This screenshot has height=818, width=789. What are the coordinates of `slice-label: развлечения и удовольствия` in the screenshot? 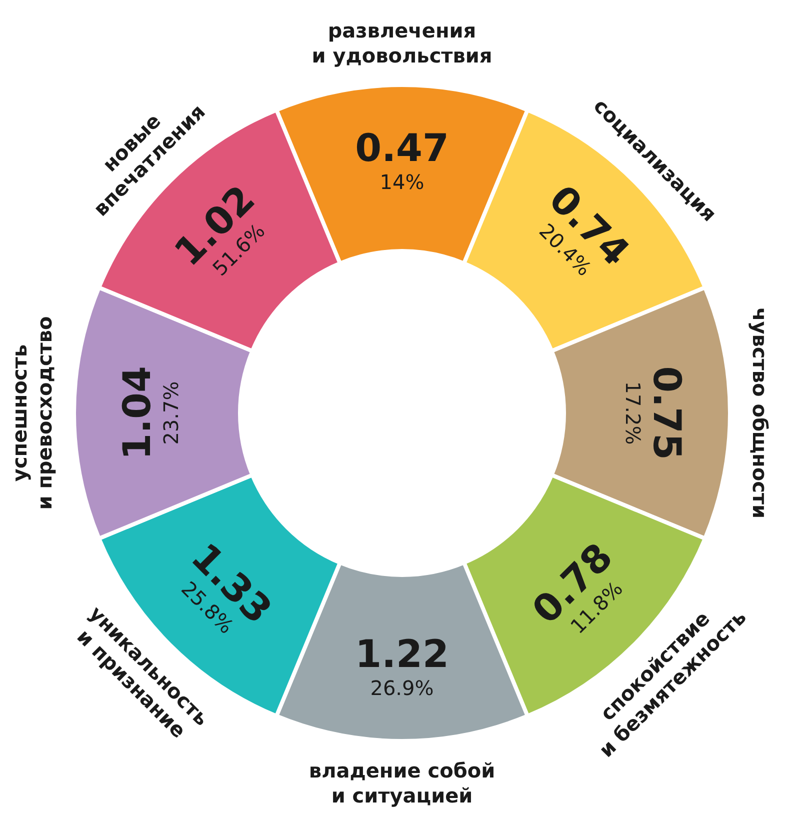 It's located at (402, 43).